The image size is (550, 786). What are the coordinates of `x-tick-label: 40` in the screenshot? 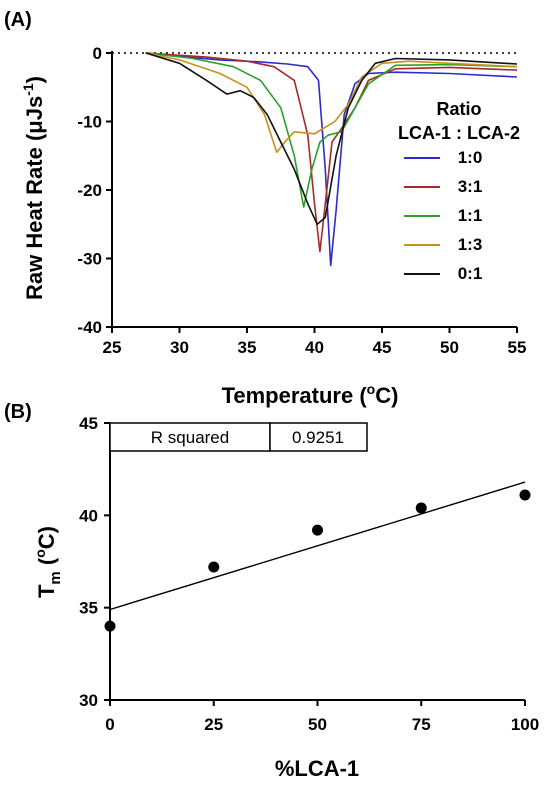 It's located at (314, 347).